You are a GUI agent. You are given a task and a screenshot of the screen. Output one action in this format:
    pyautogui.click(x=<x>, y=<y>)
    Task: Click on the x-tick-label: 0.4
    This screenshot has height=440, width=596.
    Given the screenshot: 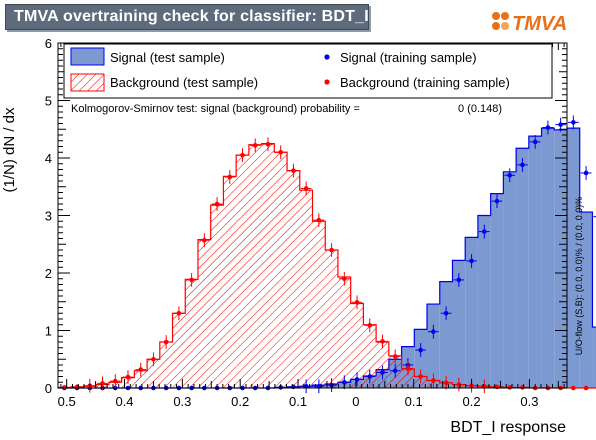 What is the action you would take?
    pyautogui.click(x=124, y=401)
    